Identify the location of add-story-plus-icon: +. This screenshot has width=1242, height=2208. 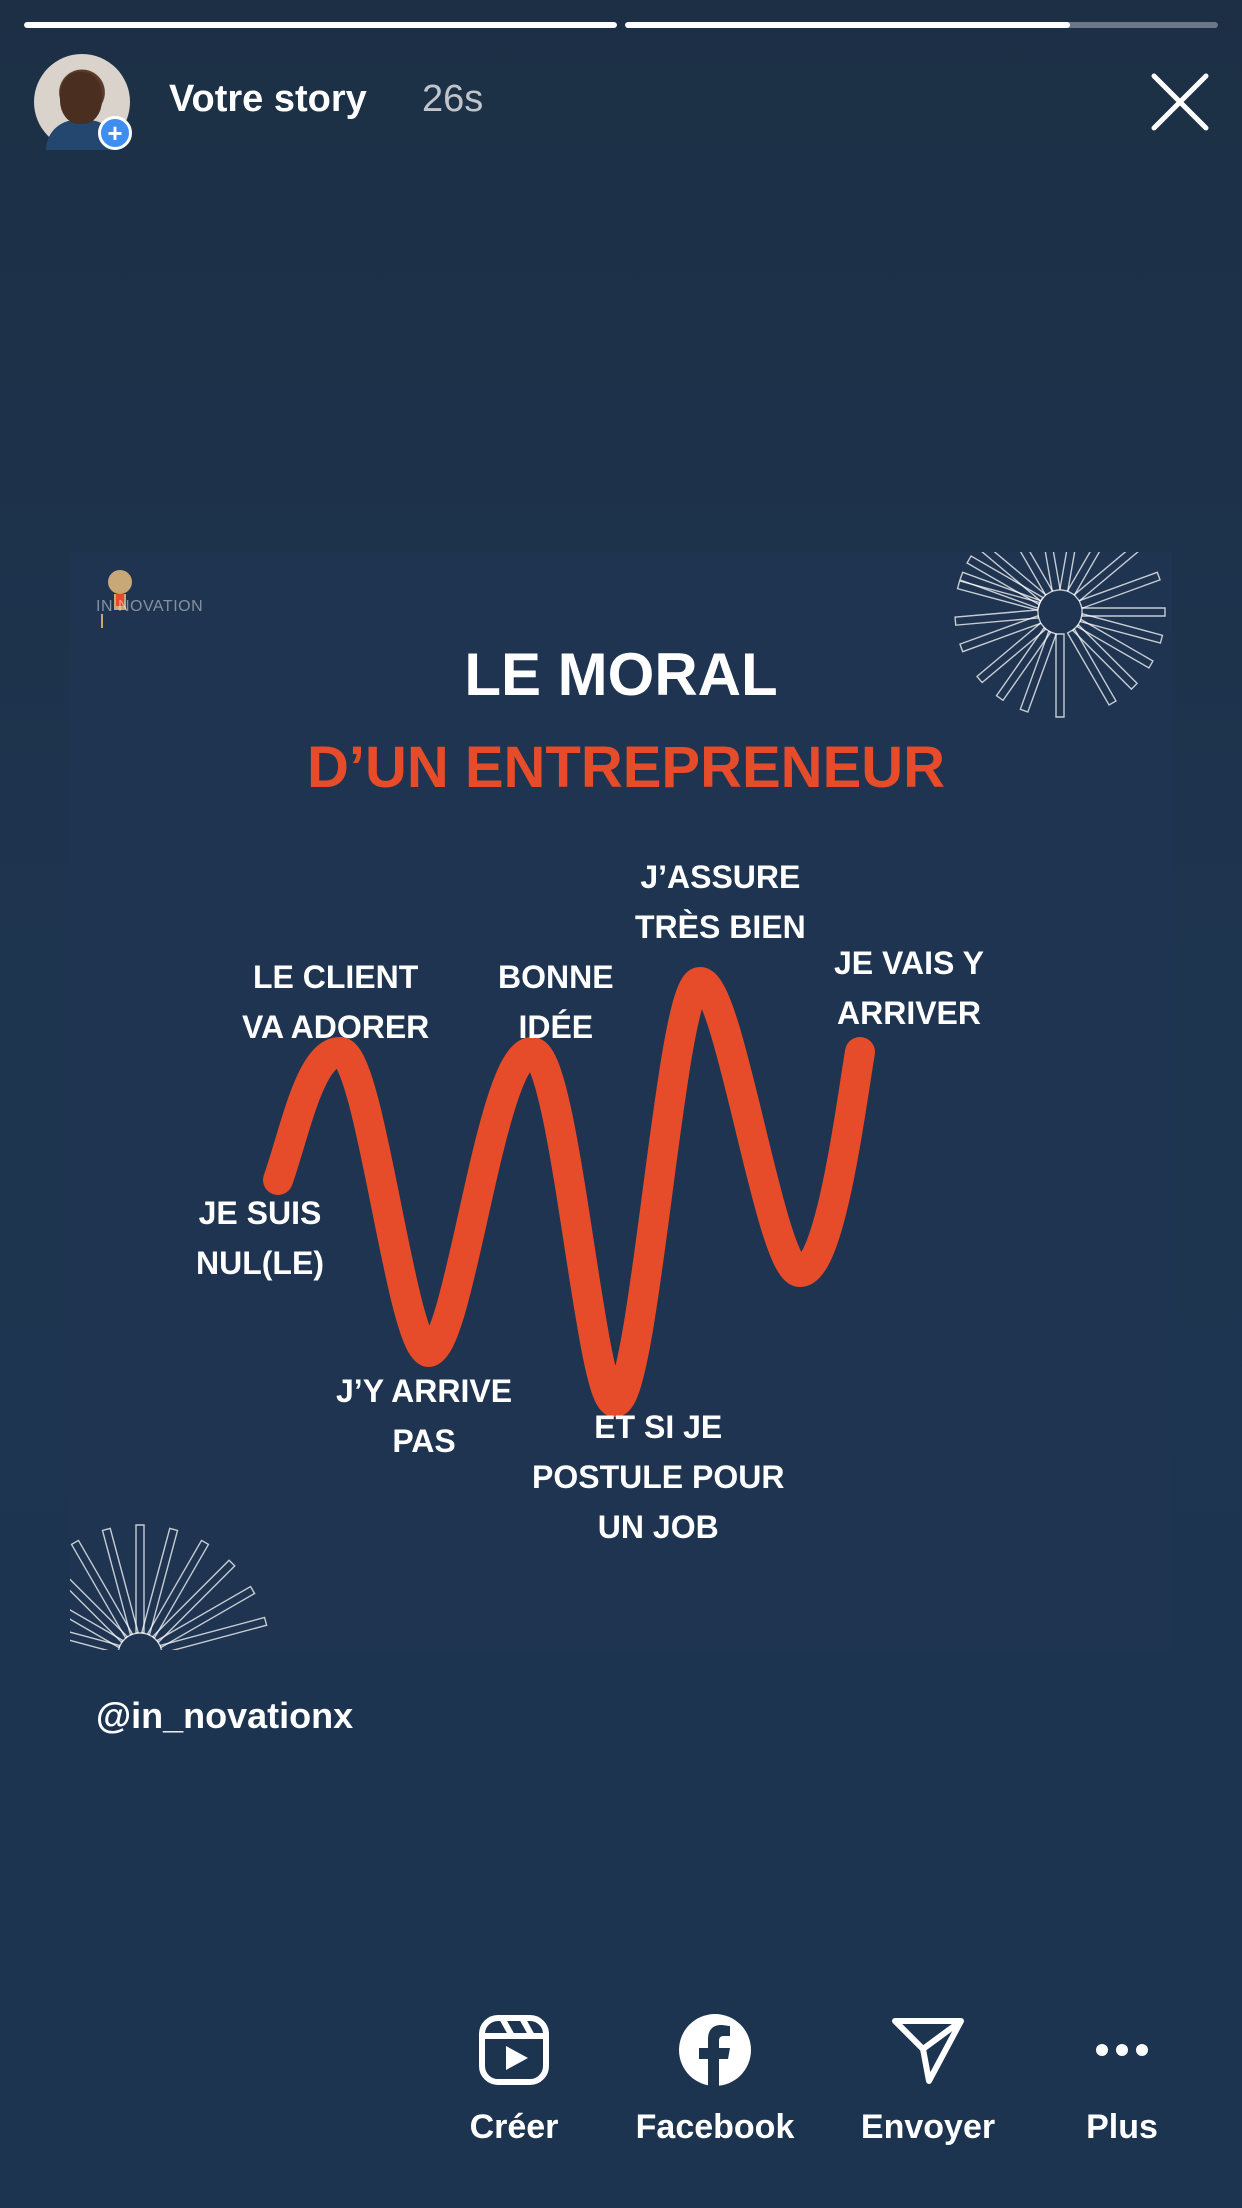
(115, 133).